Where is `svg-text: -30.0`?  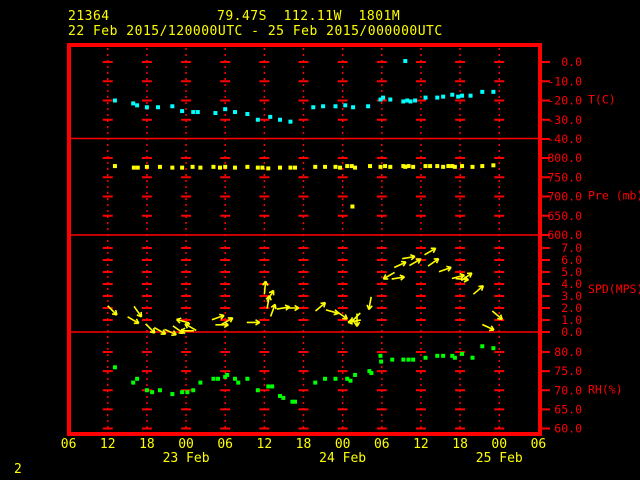 svg-text: -30.0 is located at coordinates (564, 120).